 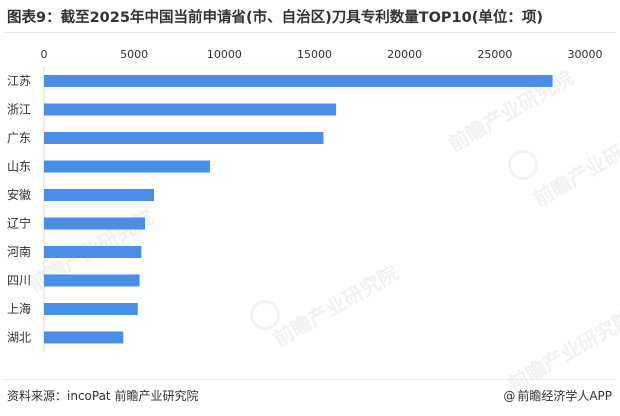 What do you see at coordinates (310, 32) in the screenshot?
I see `title-divider` at bounding box center [310, 32].